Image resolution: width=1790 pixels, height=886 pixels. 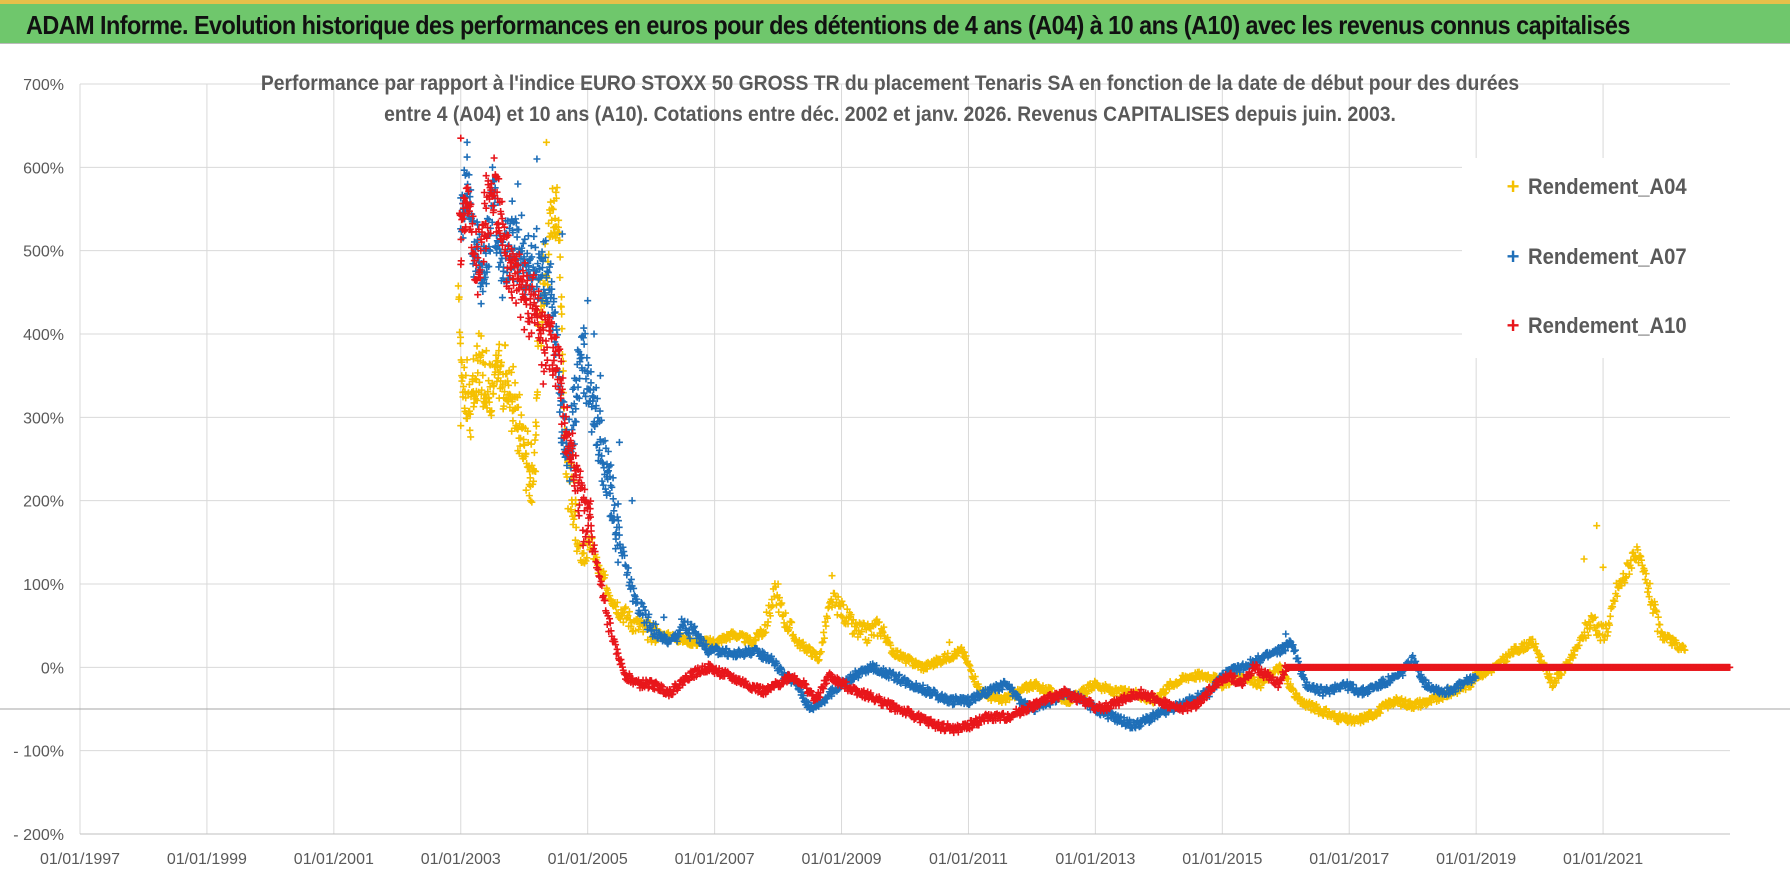 I want to click on x-tick-label: 01/01/1999, so click(x=207, y=859).